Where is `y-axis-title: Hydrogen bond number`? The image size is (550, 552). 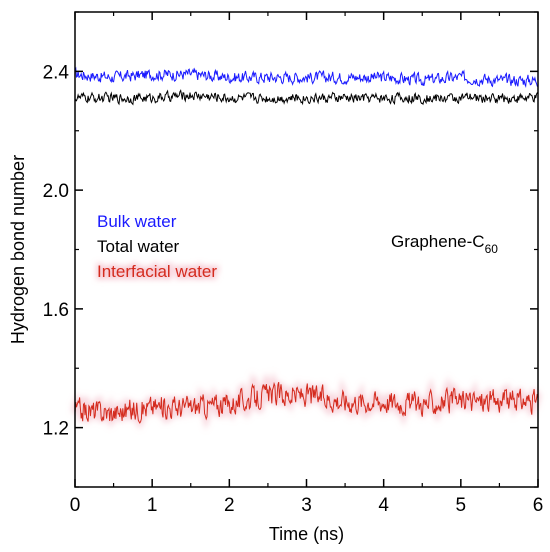 y-axis-title: Hydrogen bond number is located at coordinates (18, 249).